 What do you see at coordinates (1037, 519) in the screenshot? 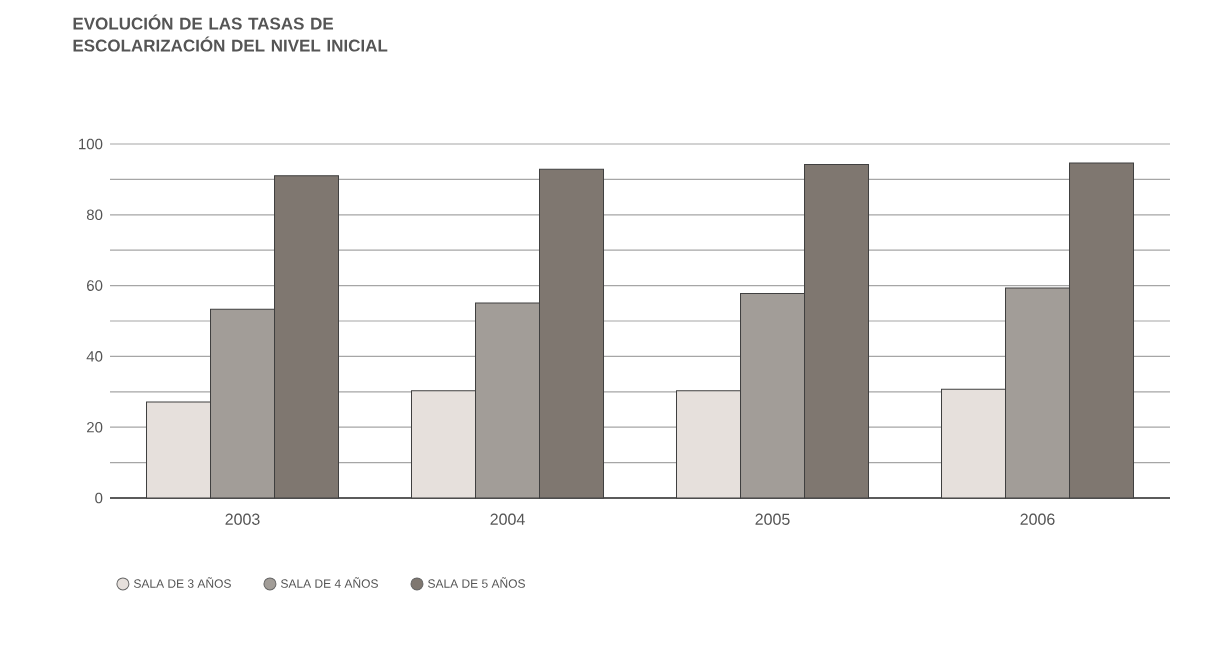
I see `x-tick-label: 2006` at bounding box center [1037, 519].